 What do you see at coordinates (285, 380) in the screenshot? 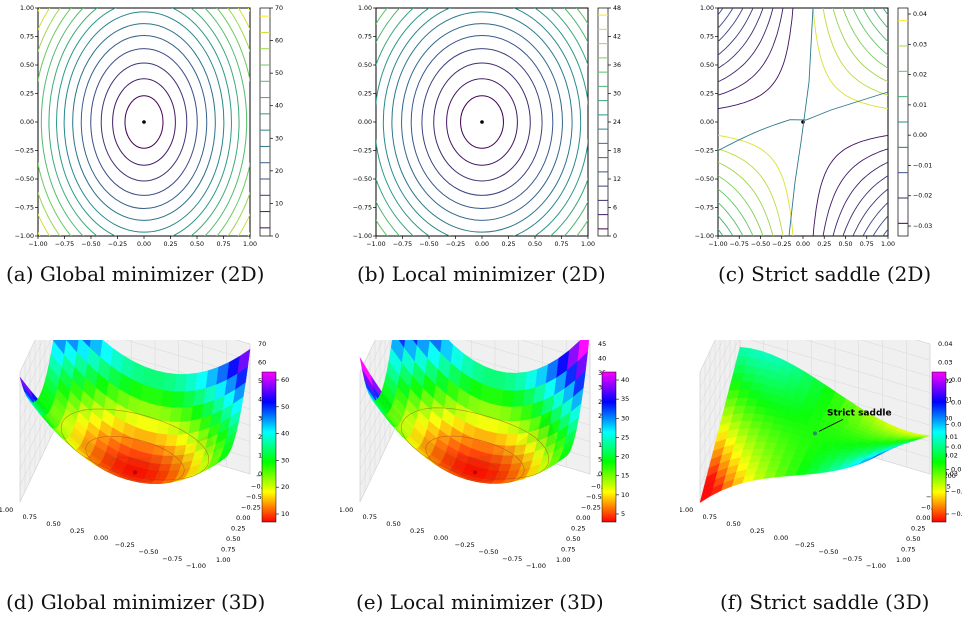
I see `colorbar-tick-label: 60` at bounding box center [285, 380].